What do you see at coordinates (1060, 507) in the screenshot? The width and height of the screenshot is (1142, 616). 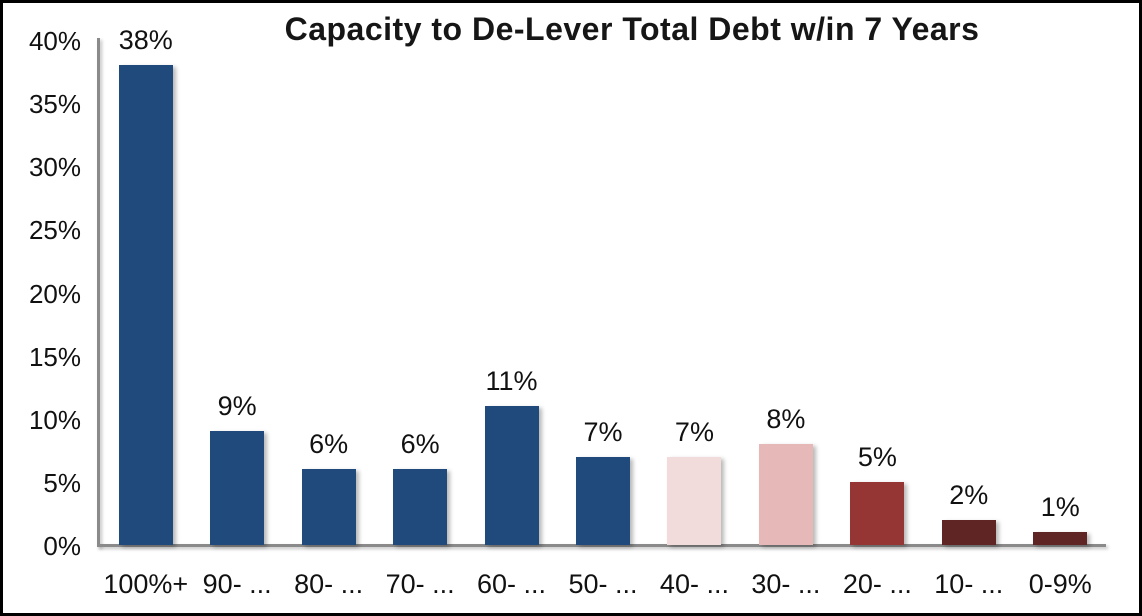 I see `bar-value-label: 1%` at bounding box center [1060, 507].